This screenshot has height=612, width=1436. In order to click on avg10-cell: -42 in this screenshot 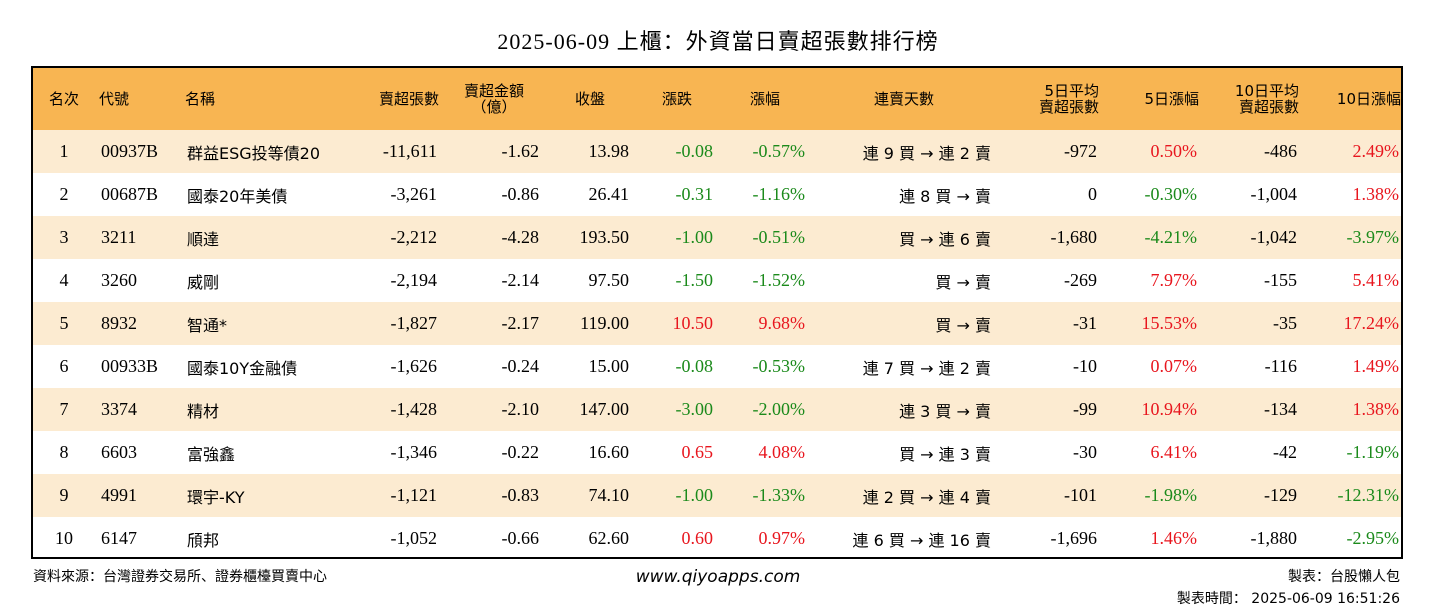, I will do `click(1285, 452)`.